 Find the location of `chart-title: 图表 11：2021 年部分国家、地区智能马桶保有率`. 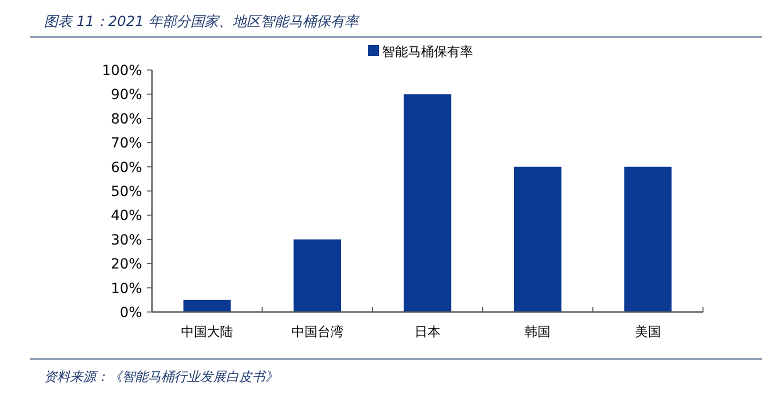

chart-title: 图表 11：2021 年部分国家、地区智能马桶保有率 is located at coordinates (202, 22).